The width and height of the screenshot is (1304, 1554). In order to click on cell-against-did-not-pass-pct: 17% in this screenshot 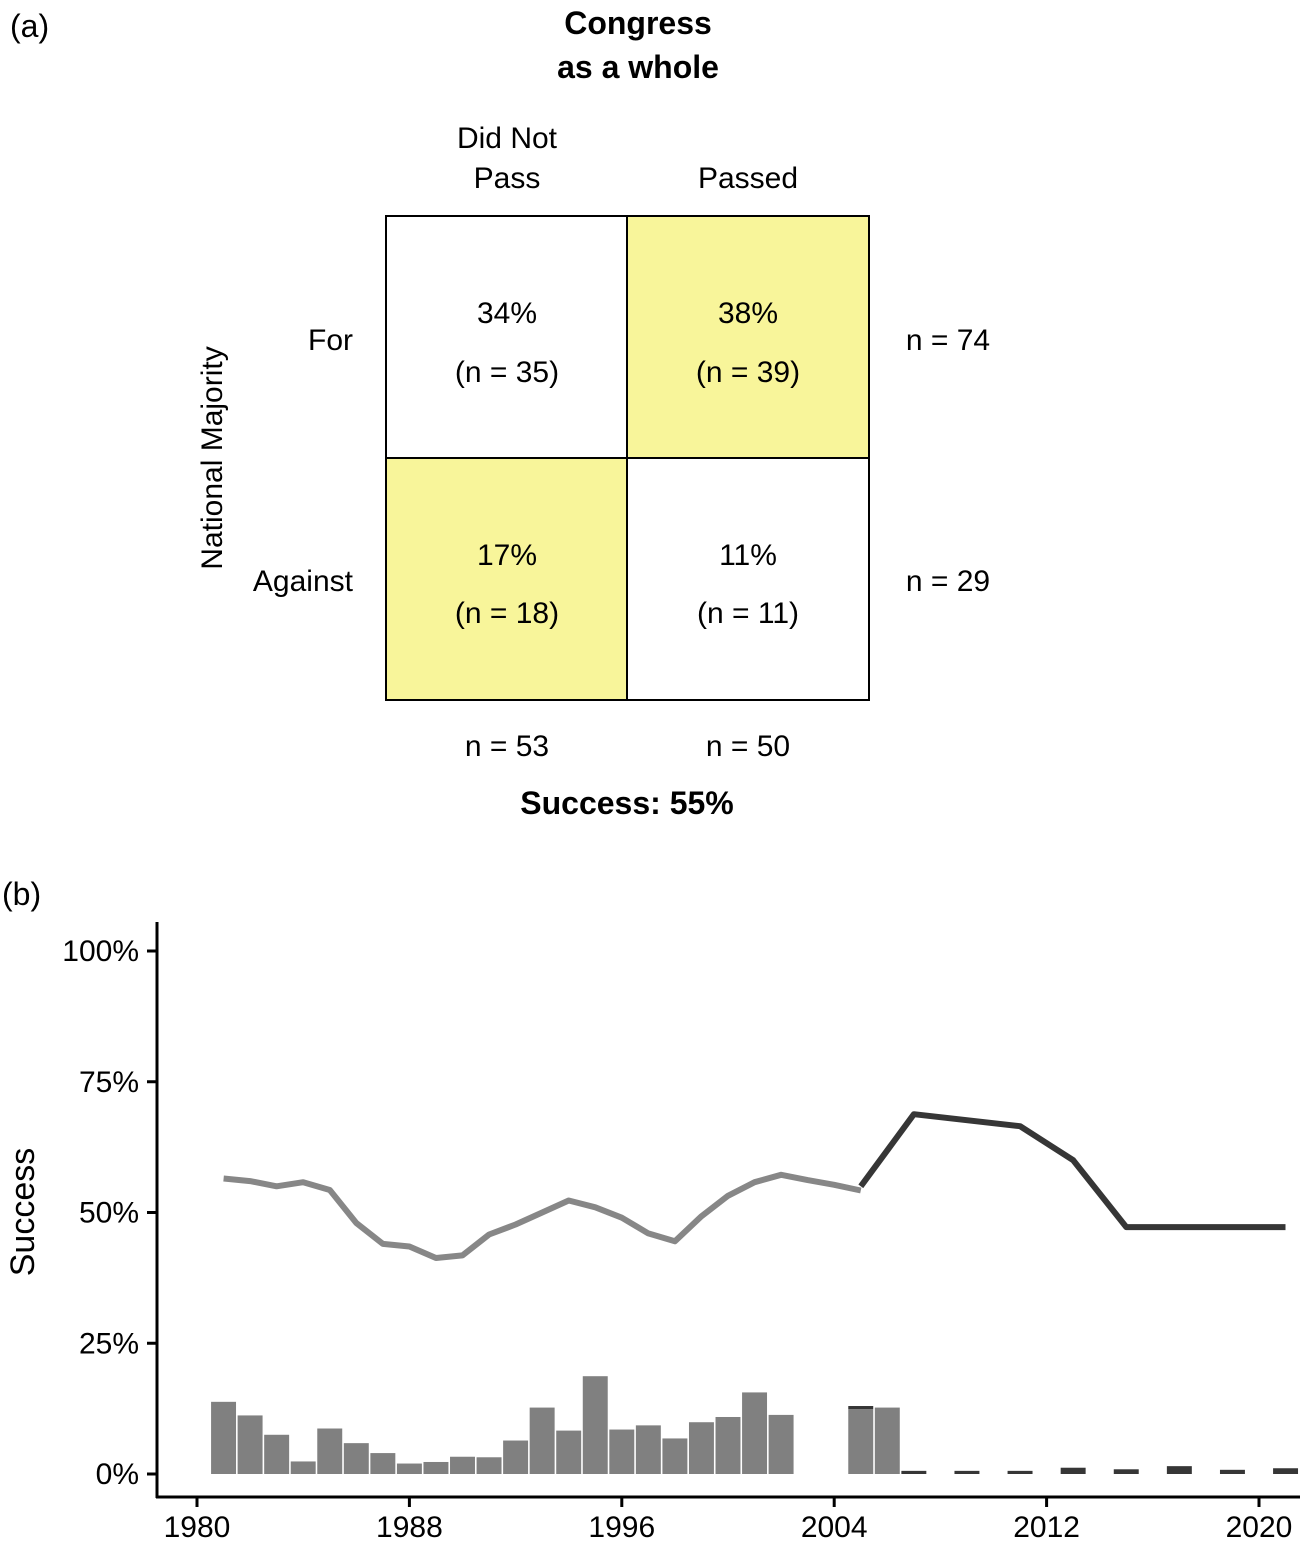, I will do `click(507, 555)`.